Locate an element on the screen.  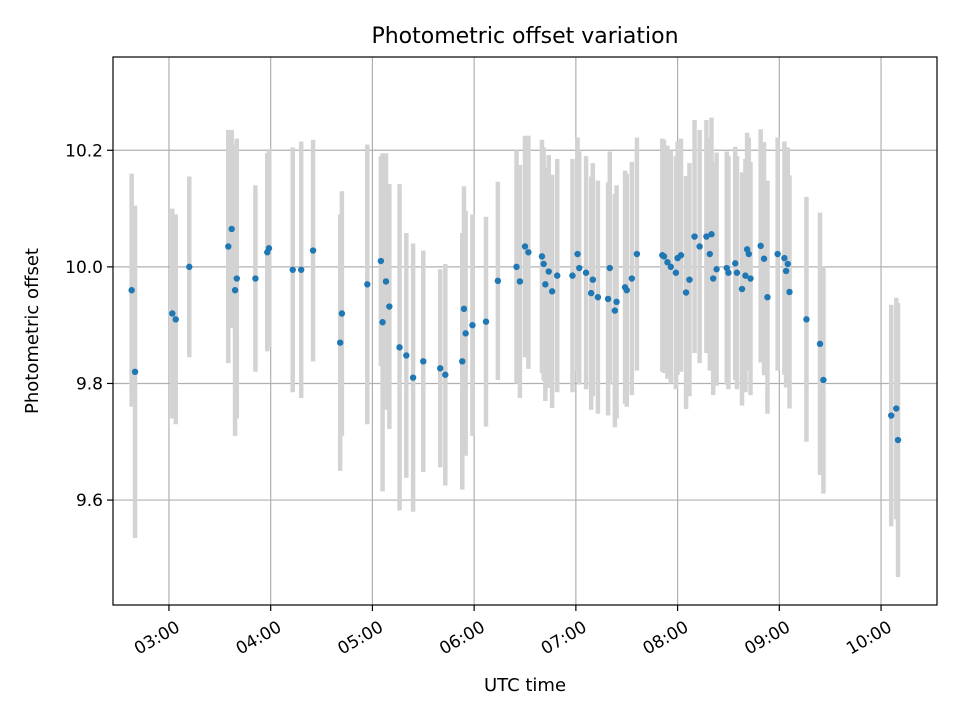
y-tick-label: 9.6 is located at coordinates (89, 501).